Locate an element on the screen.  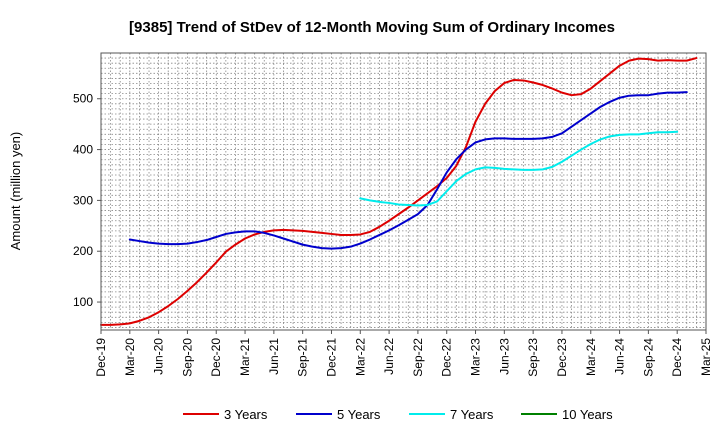
x-tick-label: Jun-24 is located at coordinates (620, 356).